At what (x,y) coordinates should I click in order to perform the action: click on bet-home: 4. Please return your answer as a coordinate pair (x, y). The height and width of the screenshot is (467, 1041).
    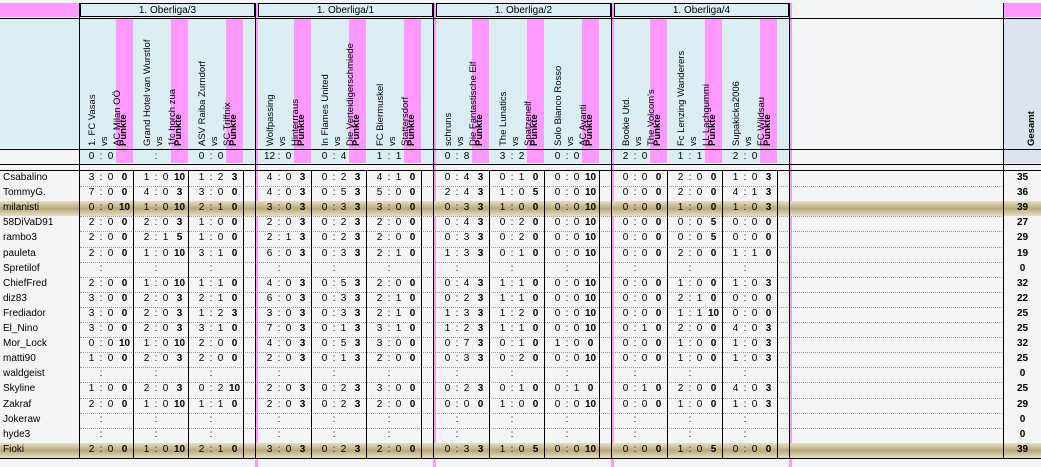
    Looking at the image, I should click on (379, 177).